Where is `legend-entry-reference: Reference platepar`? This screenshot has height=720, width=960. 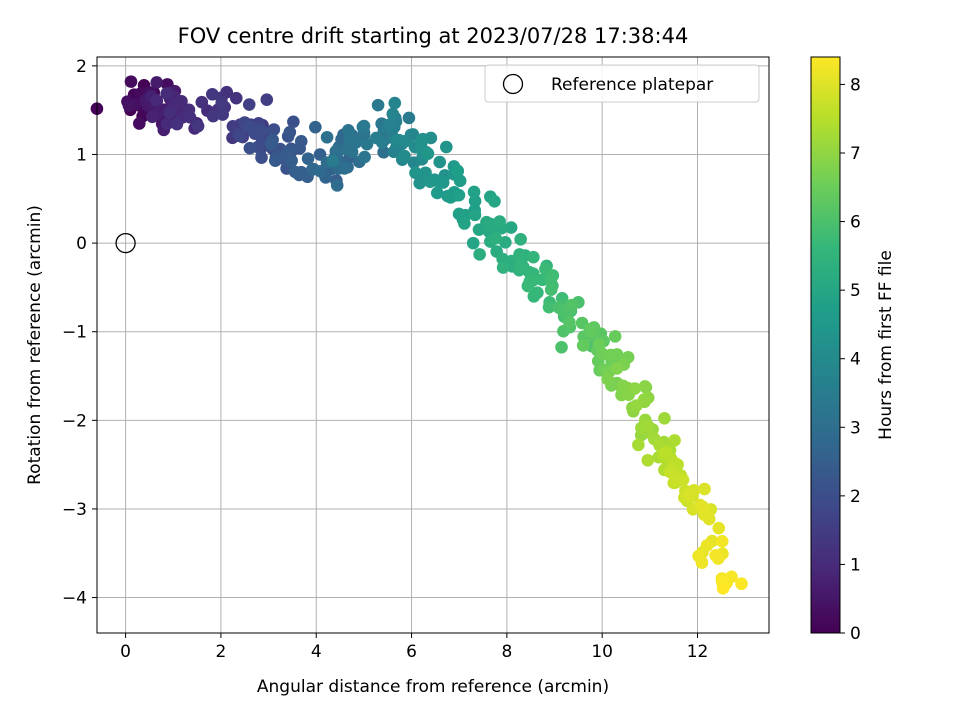
legend-entry-reference: Reference platepar is located at coordinates (632, 85).